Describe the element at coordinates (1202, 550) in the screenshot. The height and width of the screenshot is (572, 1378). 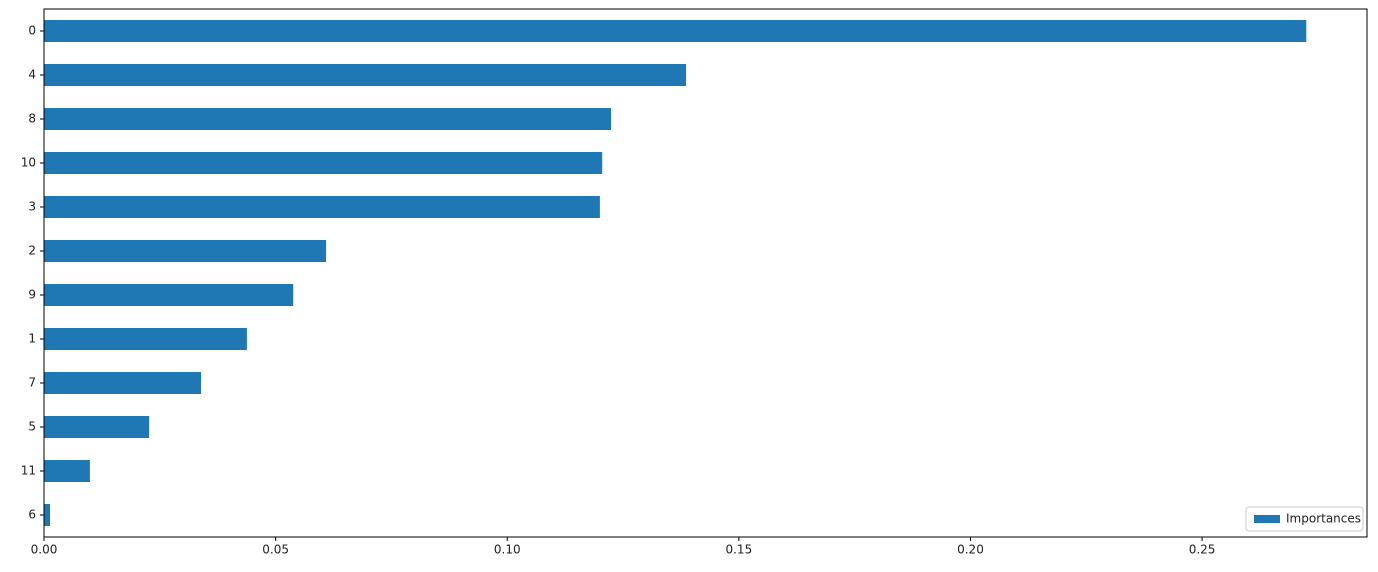
I see `x-tick-label: 0.25` at that location.